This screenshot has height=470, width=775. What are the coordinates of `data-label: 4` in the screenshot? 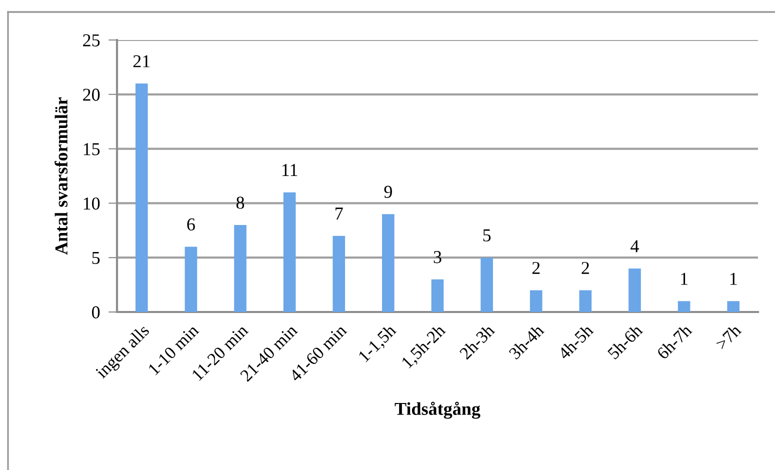 It's located at (634, 246).